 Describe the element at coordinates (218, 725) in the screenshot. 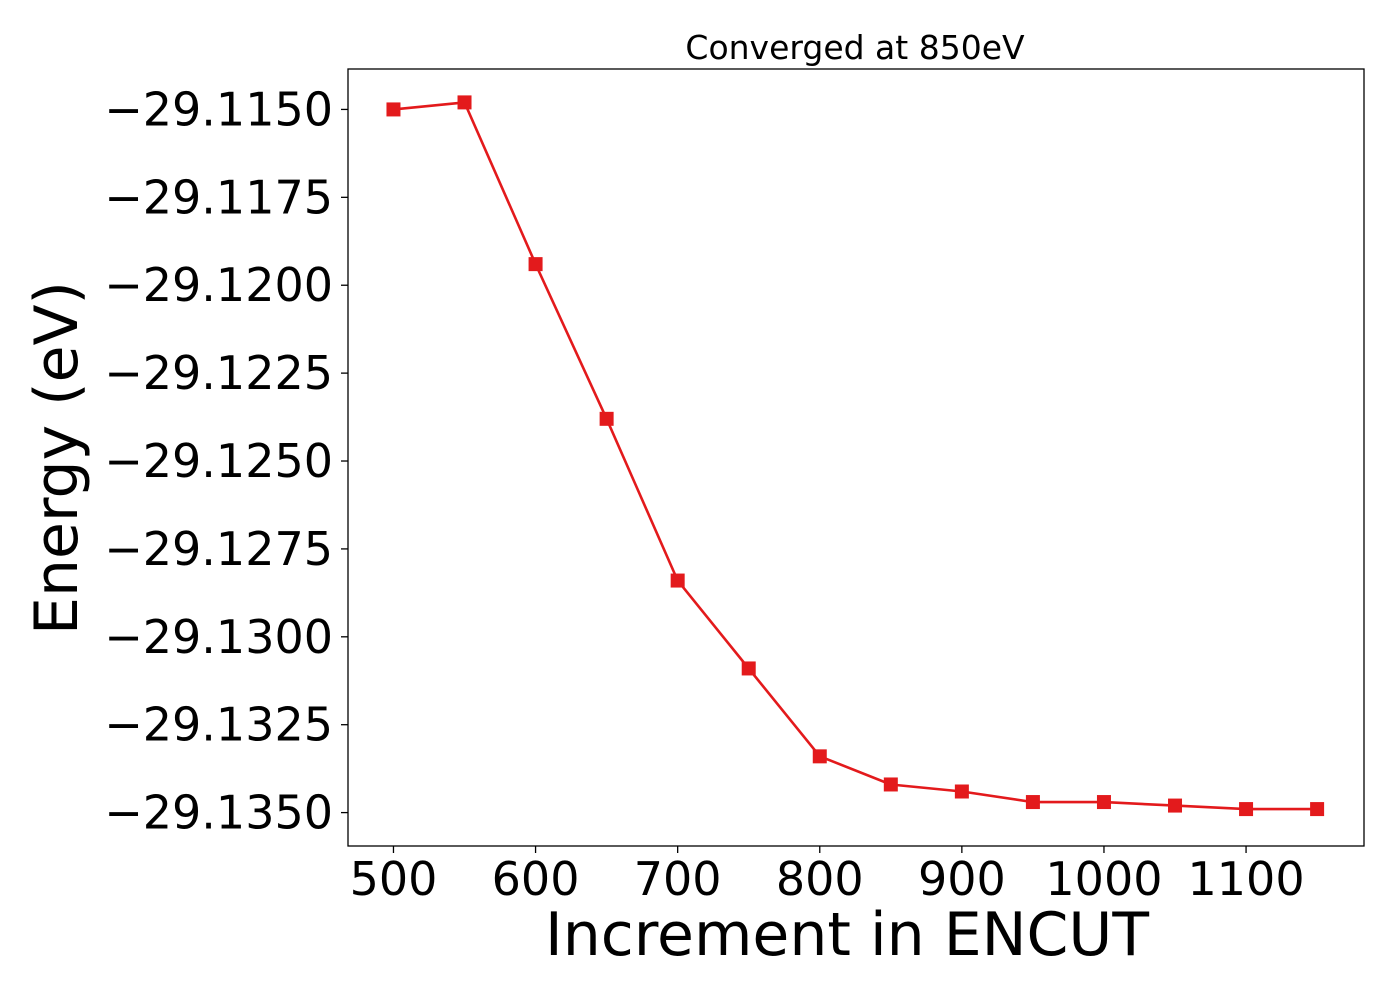

I see `y-tick-label: −29.1325` at that location.